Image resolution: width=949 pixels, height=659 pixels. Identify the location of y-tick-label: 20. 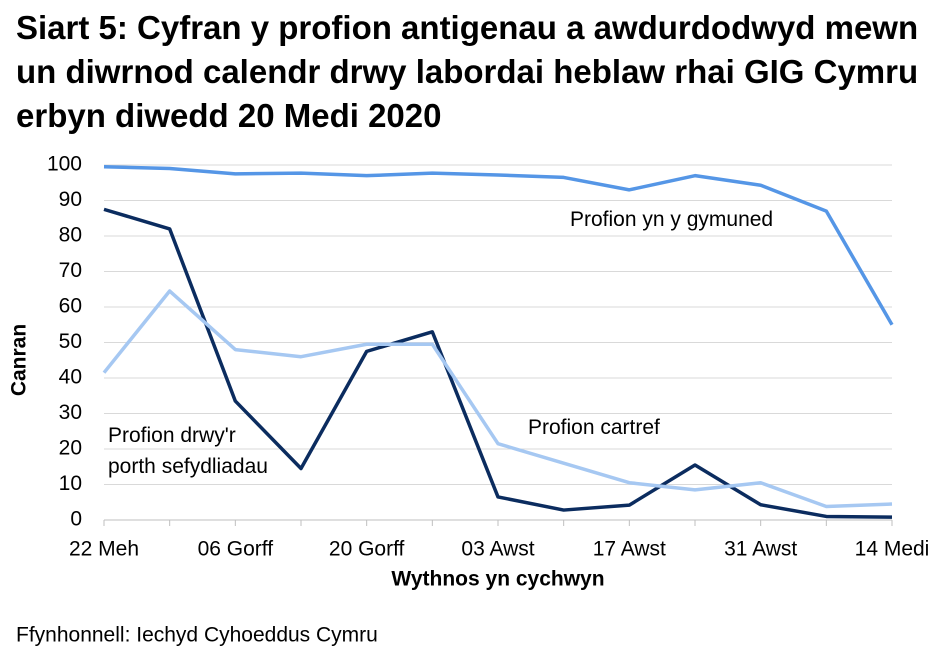
(70, 448).